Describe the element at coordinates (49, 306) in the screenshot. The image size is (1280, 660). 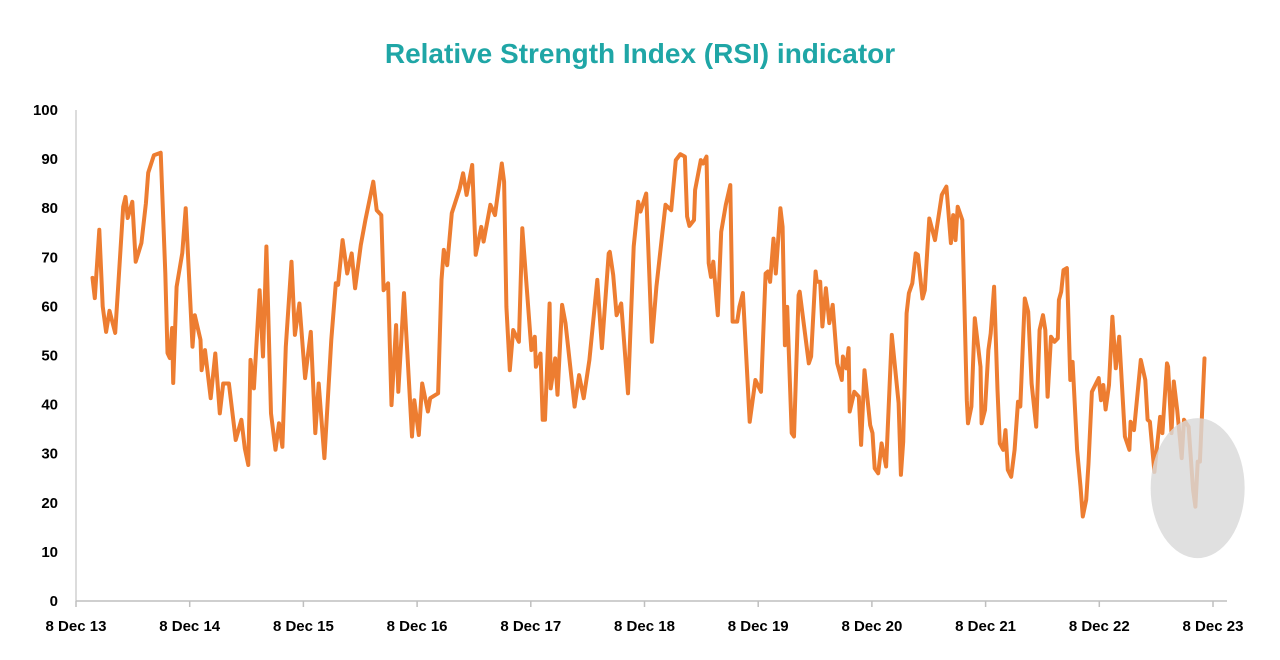
I see `y-tick-label: 60` at that location.